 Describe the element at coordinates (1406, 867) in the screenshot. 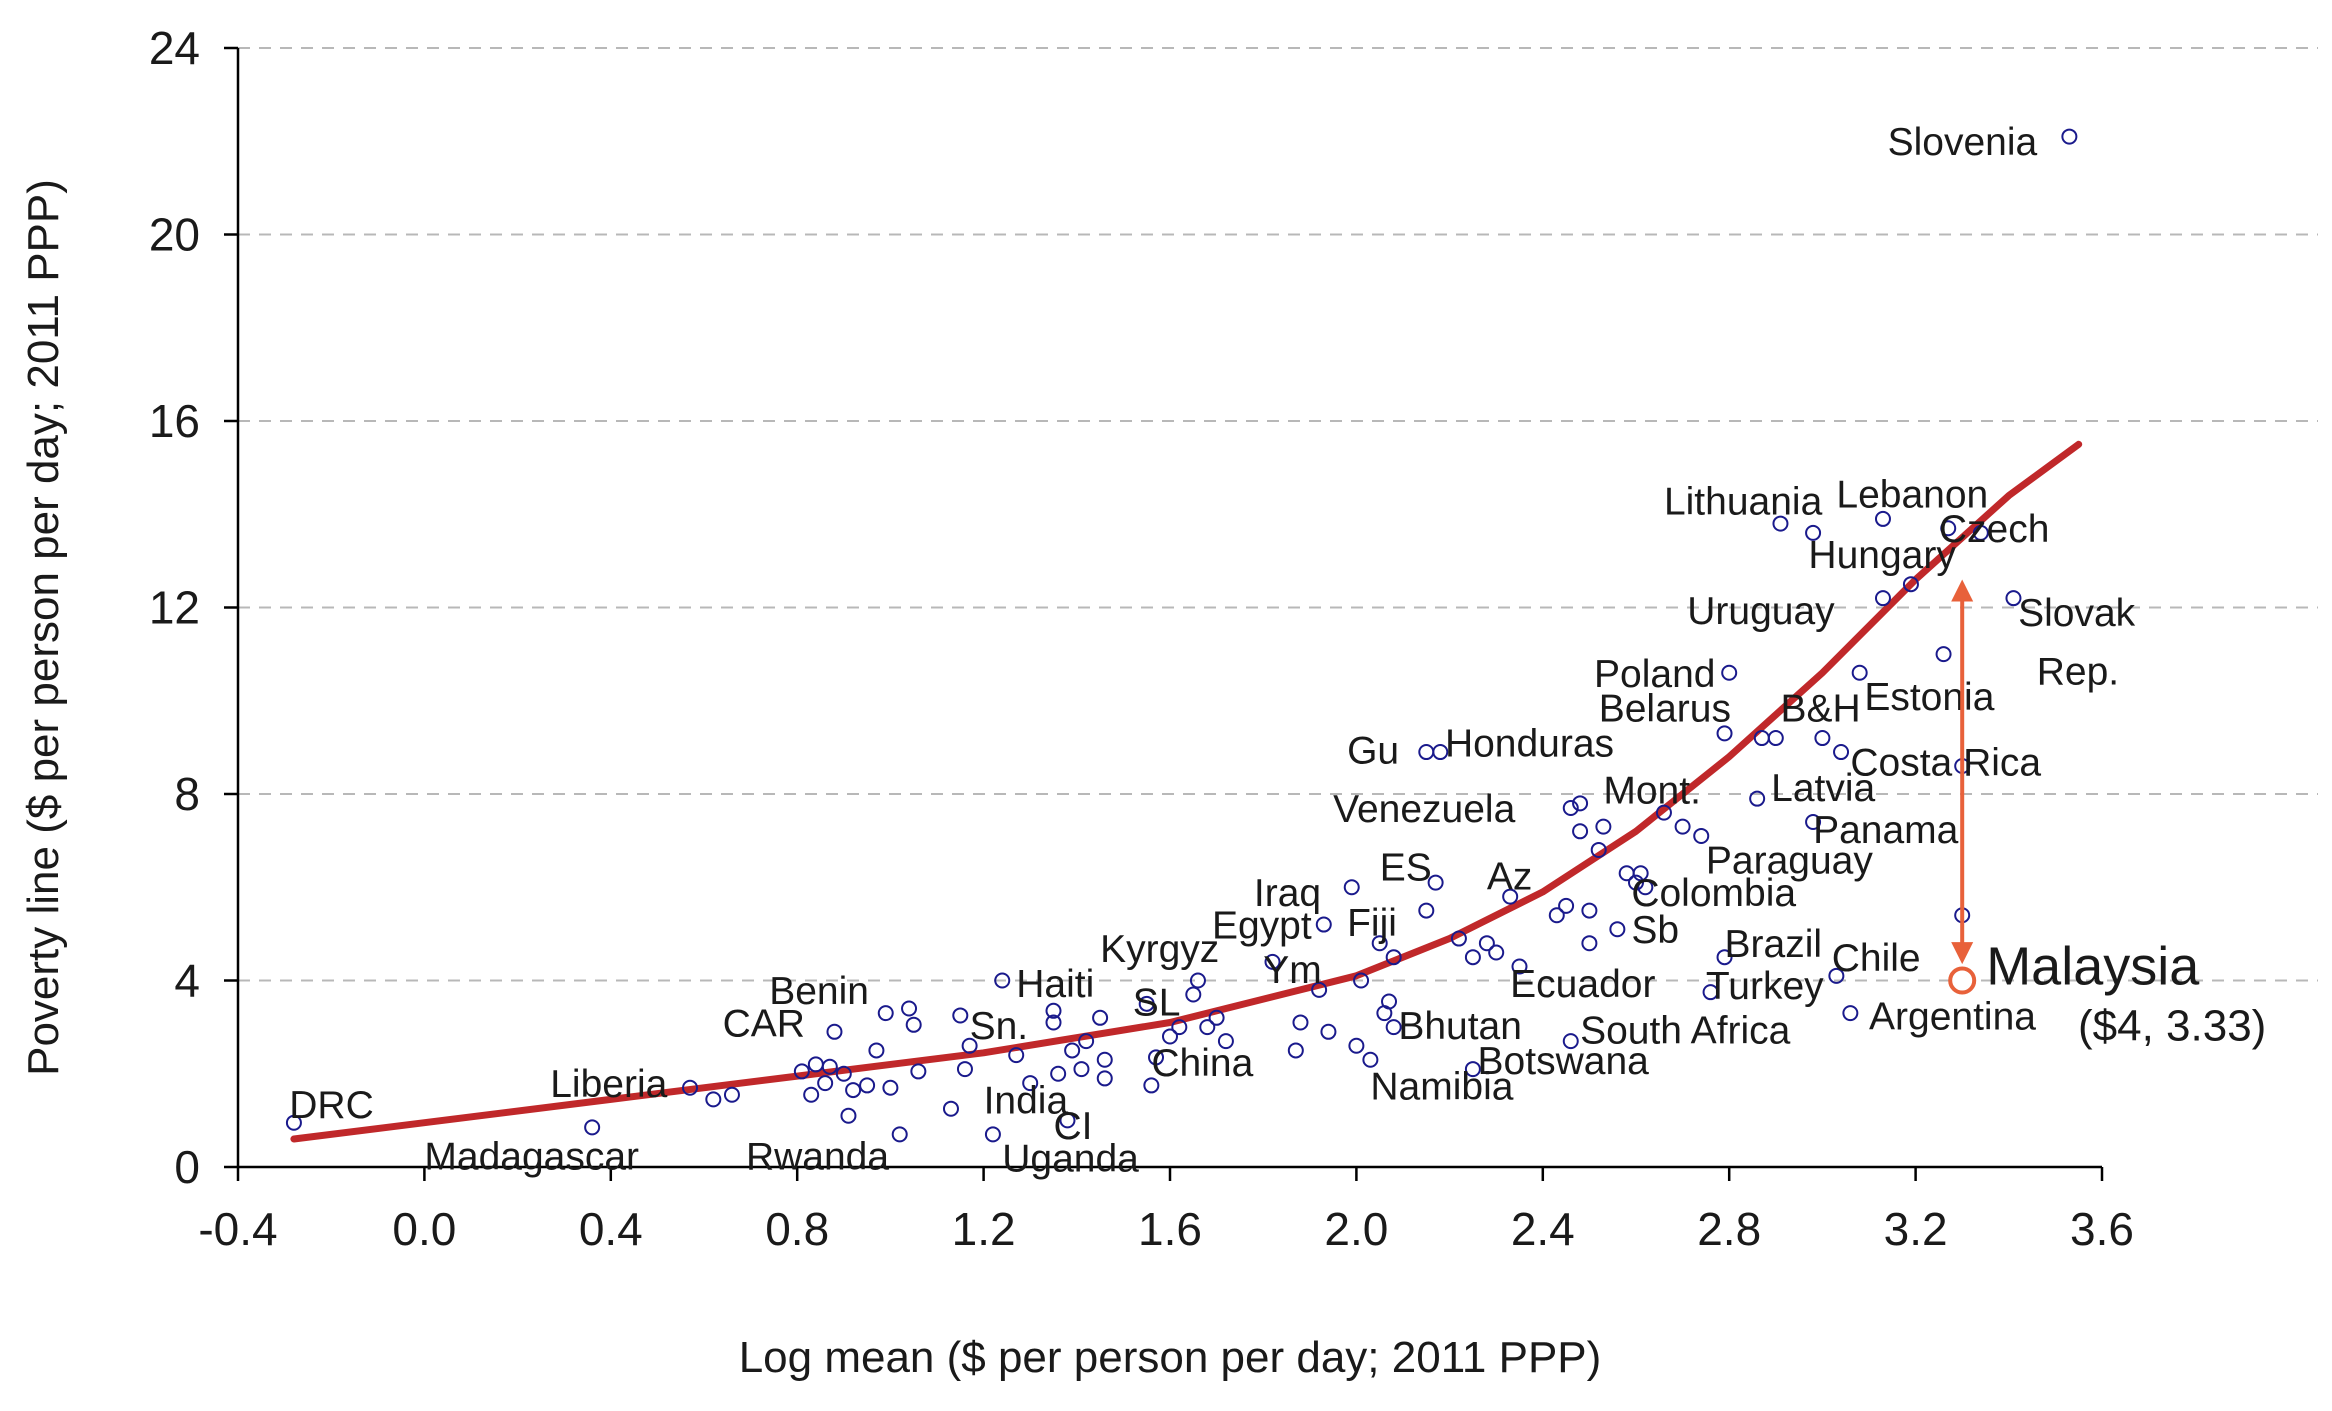

I see `point-label: ES` at that location.